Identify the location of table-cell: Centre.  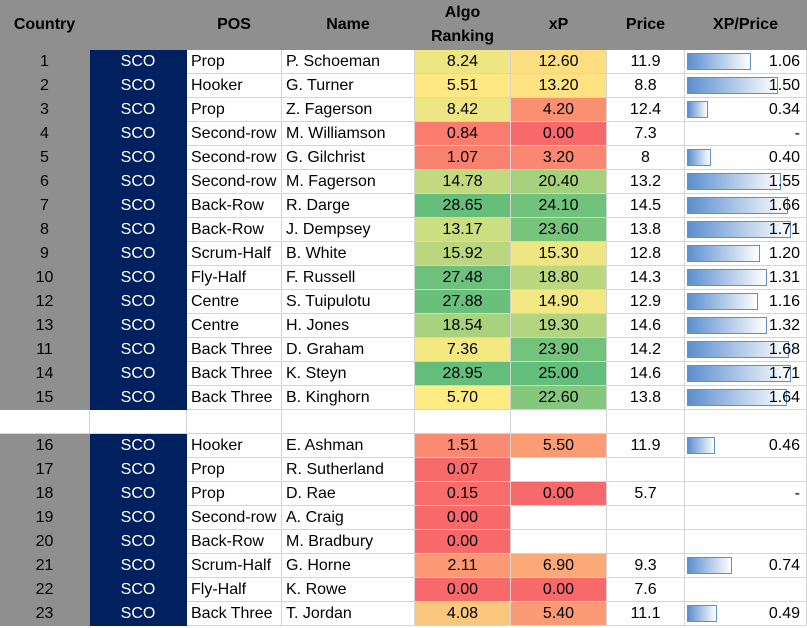
(234, 326).